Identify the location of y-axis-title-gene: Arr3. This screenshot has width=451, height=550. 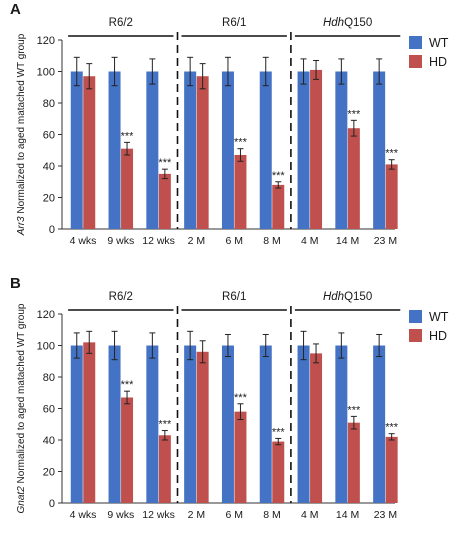
(21, 226).